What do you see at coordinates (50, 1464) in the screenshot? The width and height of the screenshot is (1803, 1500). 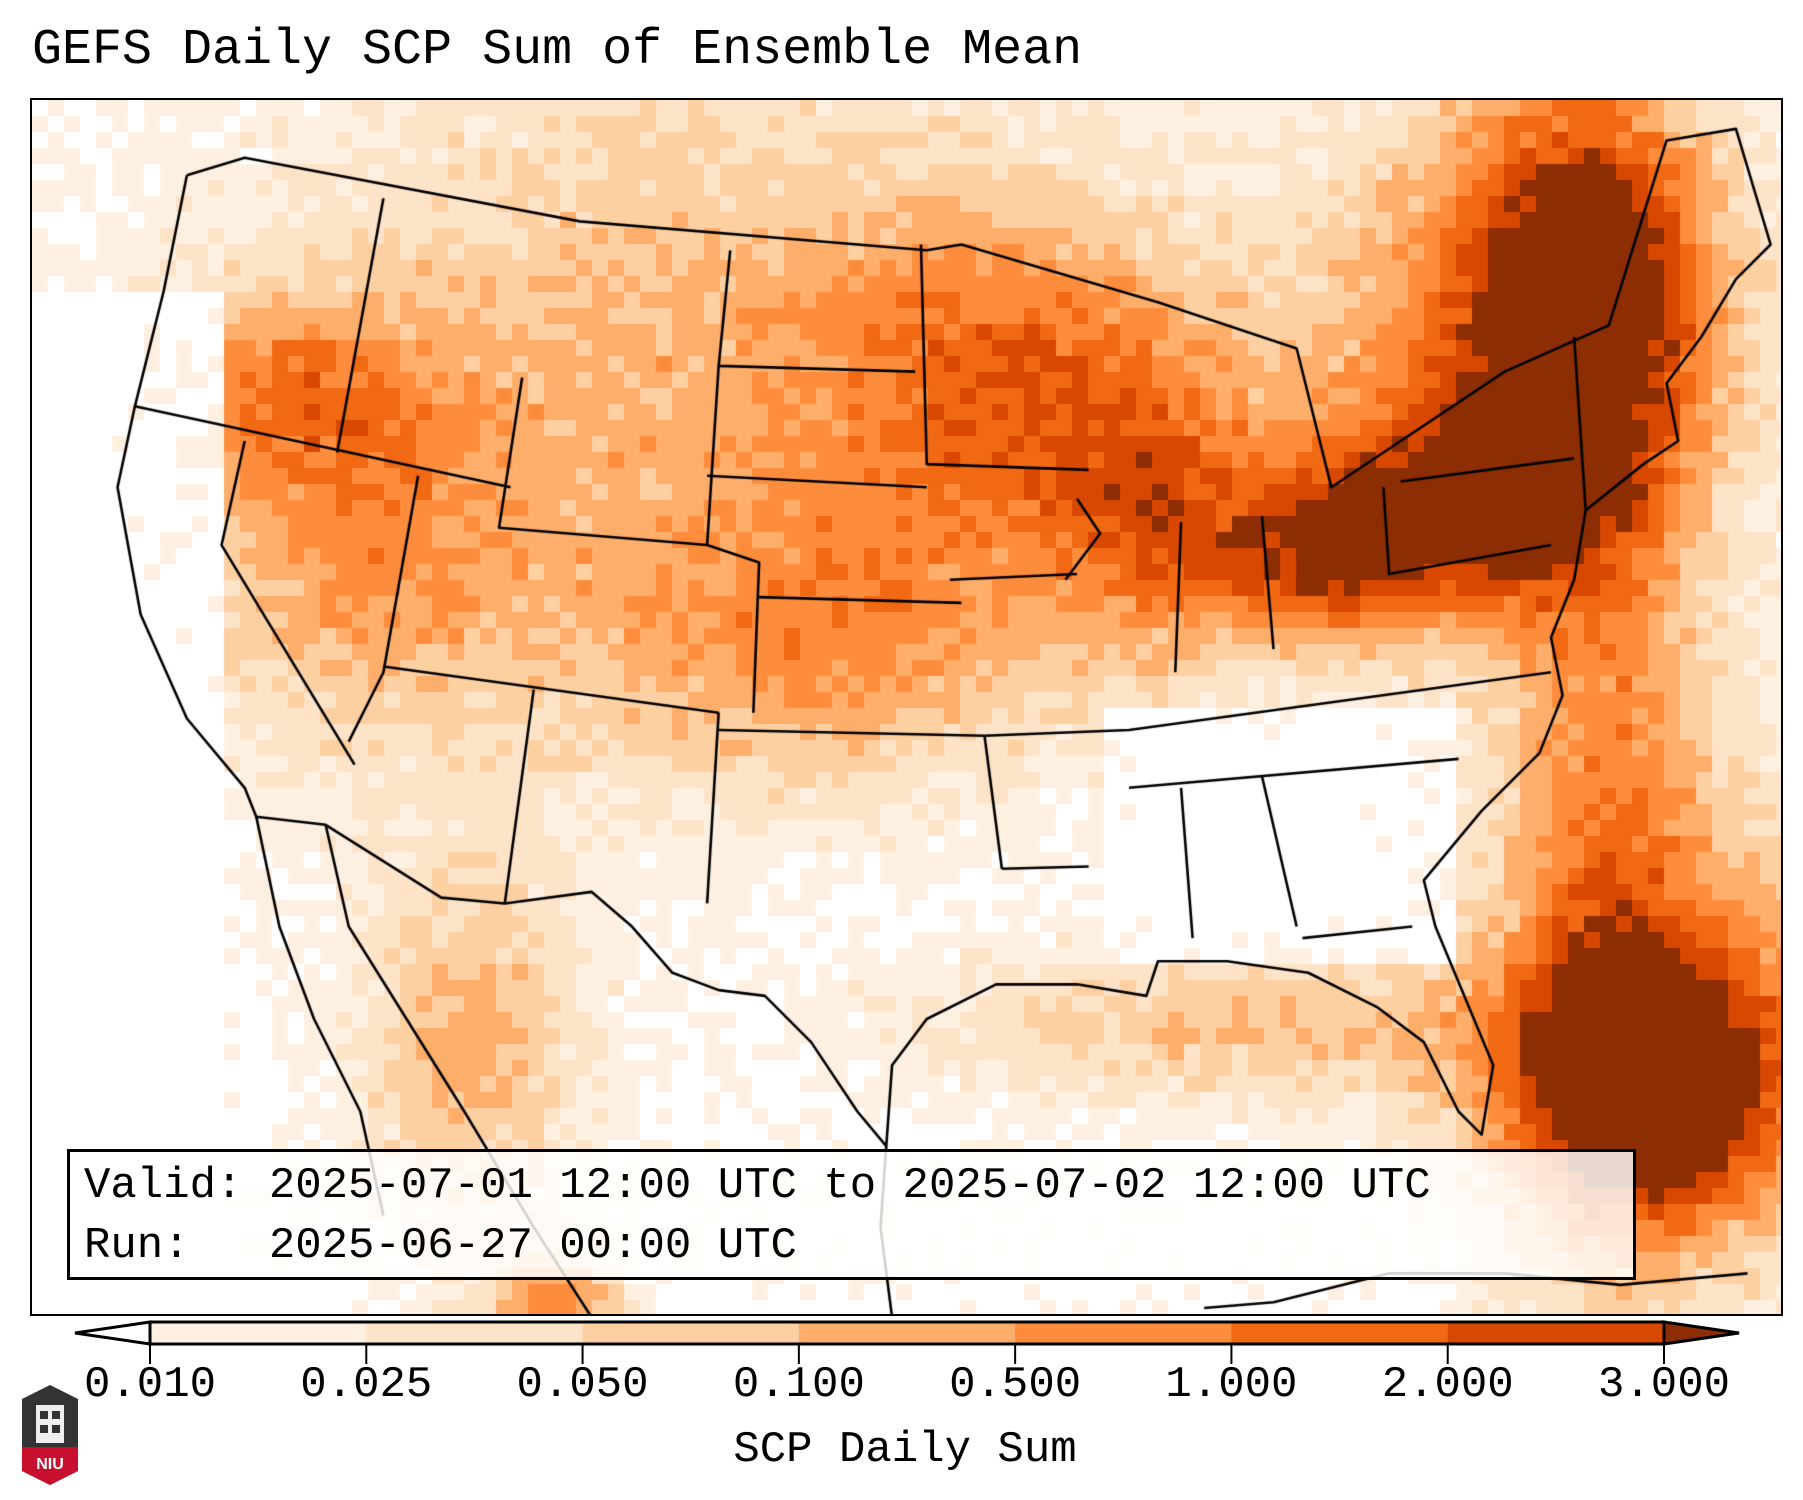 I see `svg-text: NIU` at bounding box center [50, 1464].